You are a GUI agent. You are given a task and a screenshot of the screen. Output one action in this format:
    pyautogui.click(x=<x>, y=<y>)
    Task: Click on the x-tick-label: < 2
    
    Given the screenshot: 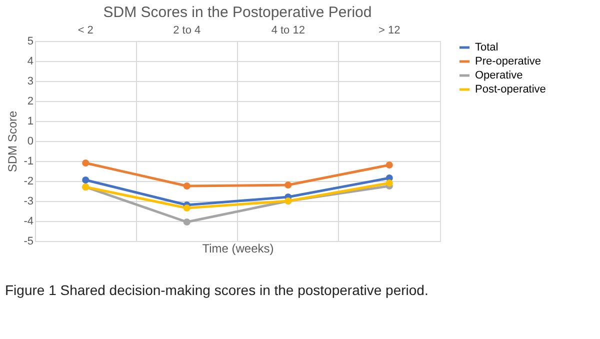 What is the action you would take?
    pyautogui.click(x=86, y=30)
    